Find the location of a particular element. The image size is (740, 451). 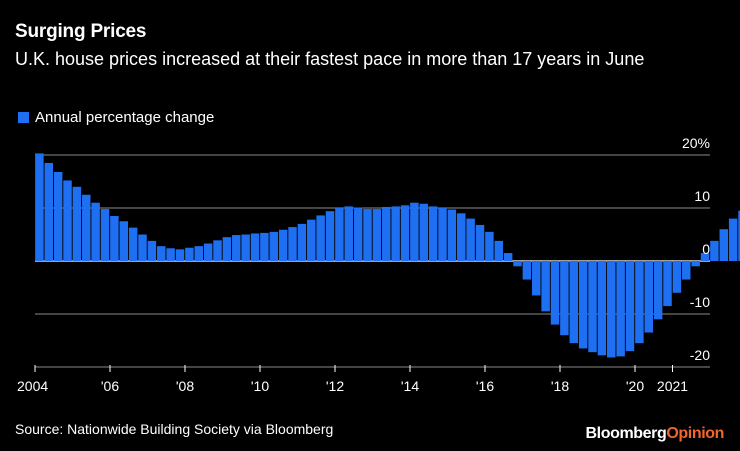

legend: Annual percentage change is located at coordinates (116, 117).